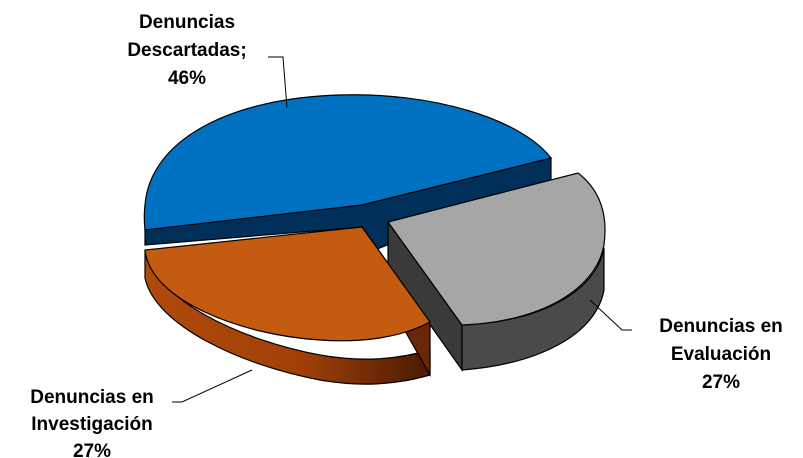 The width and height of the screenshot is (803, 458). What do you see at coordinates (212, 386) in the screenshot?
I see `leader-line-investigacion` at bounding box center [212, 386].